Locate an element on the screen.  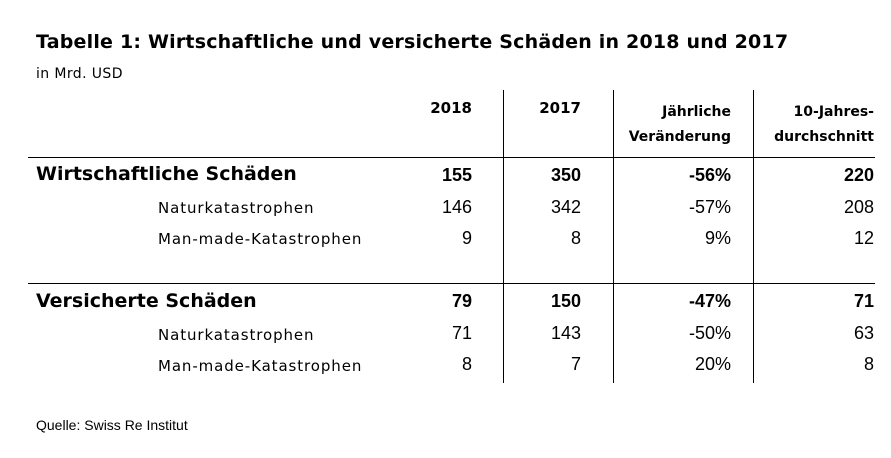
table-cell: 7 is located at coordinates (575, 364).